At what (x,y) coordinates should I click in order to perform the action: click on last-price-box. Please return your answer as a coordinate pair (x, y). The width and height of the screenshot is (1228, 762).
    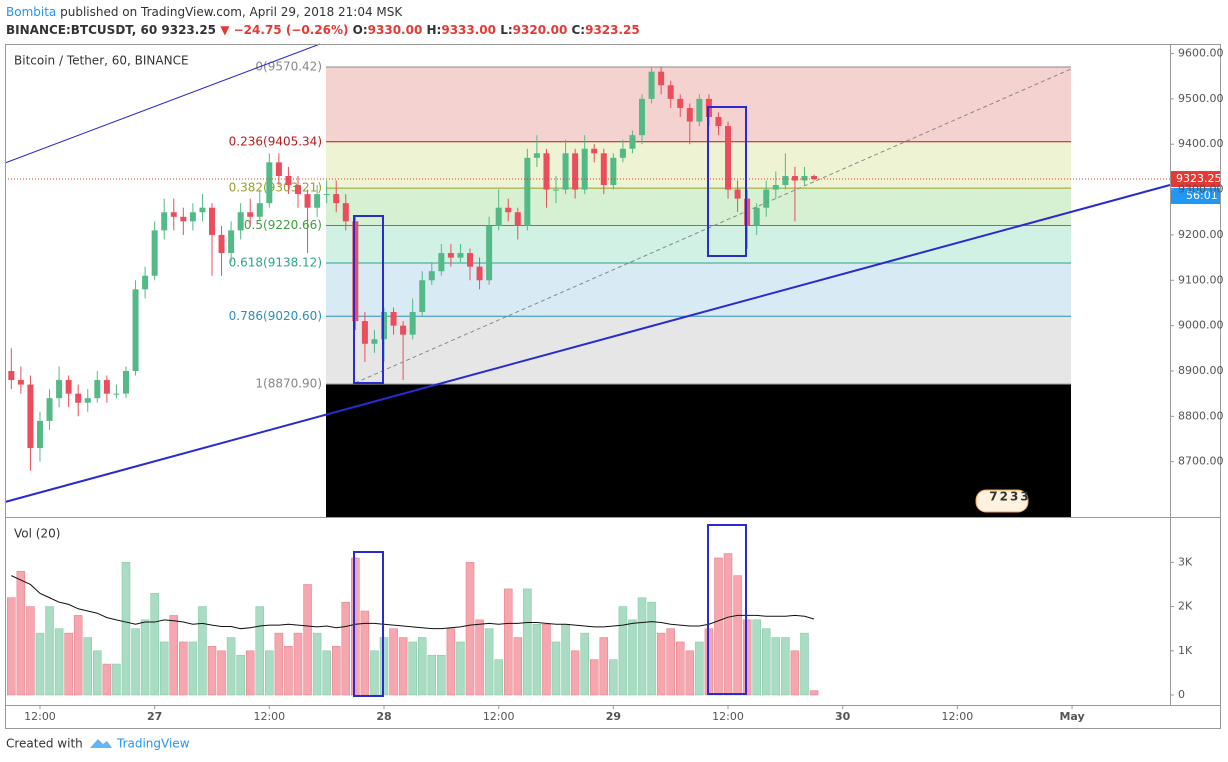
    Looking at the image, I should click on (1195, 179).